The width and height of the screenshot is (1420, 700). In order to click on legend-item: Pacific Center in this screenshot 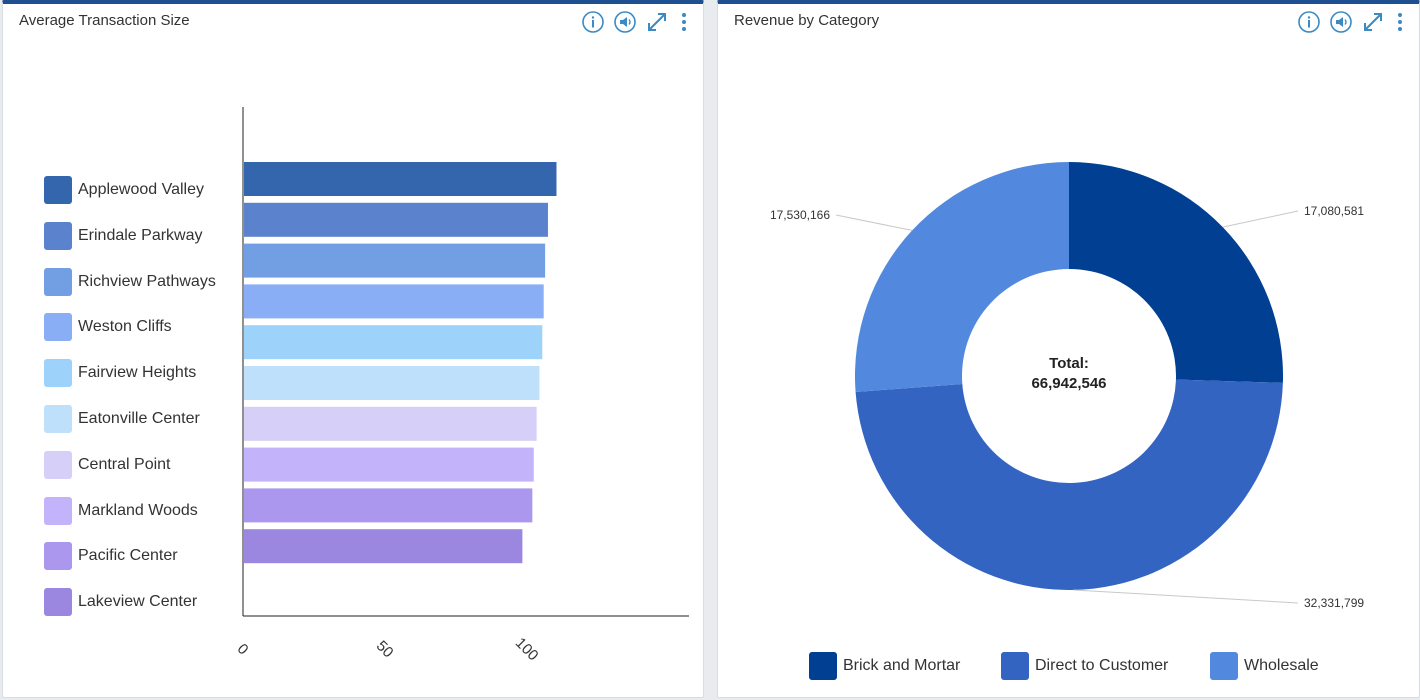, I will do `click(111, 556)`.